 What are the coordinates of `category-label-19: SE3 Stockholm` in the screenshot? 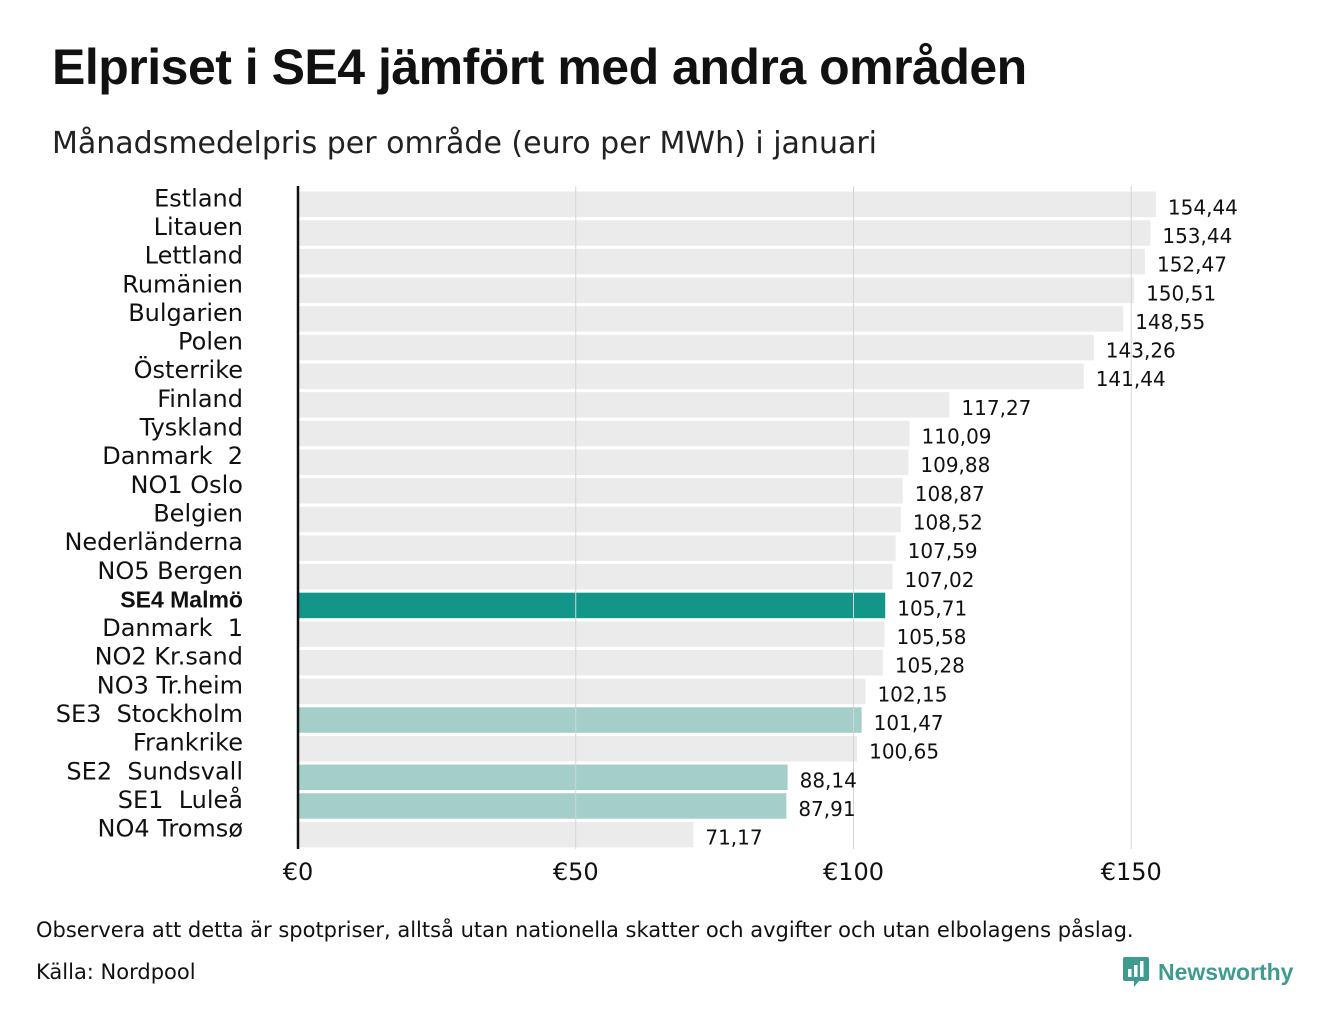 It's located at (149, 714).